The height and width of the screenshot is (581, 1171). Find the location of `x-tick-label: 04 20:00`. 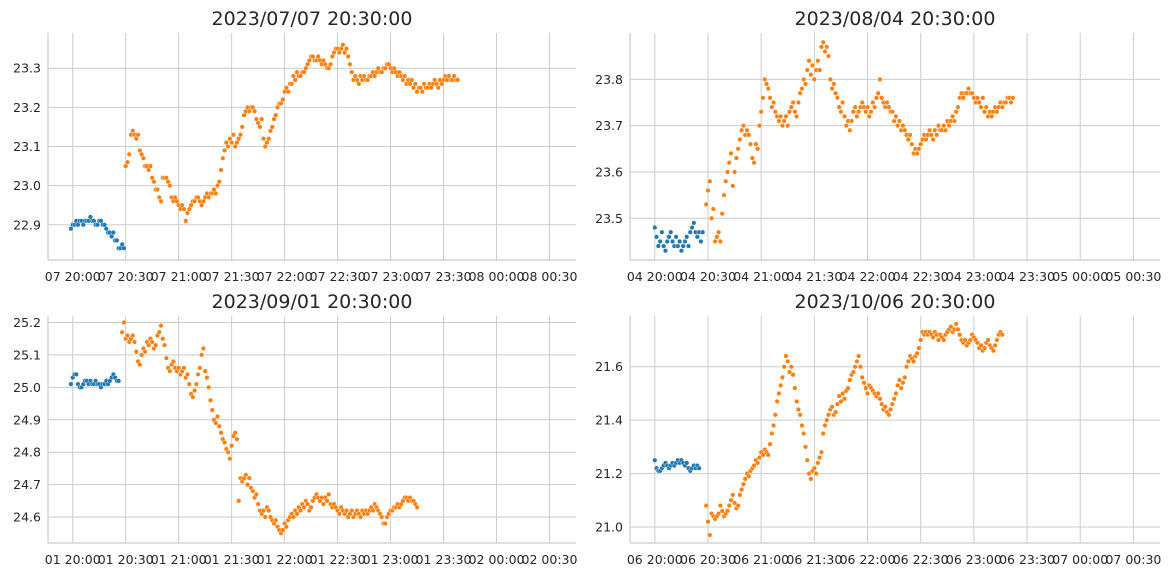

x-tick-label: 04 20:00 is located at coordinates (655, 276).